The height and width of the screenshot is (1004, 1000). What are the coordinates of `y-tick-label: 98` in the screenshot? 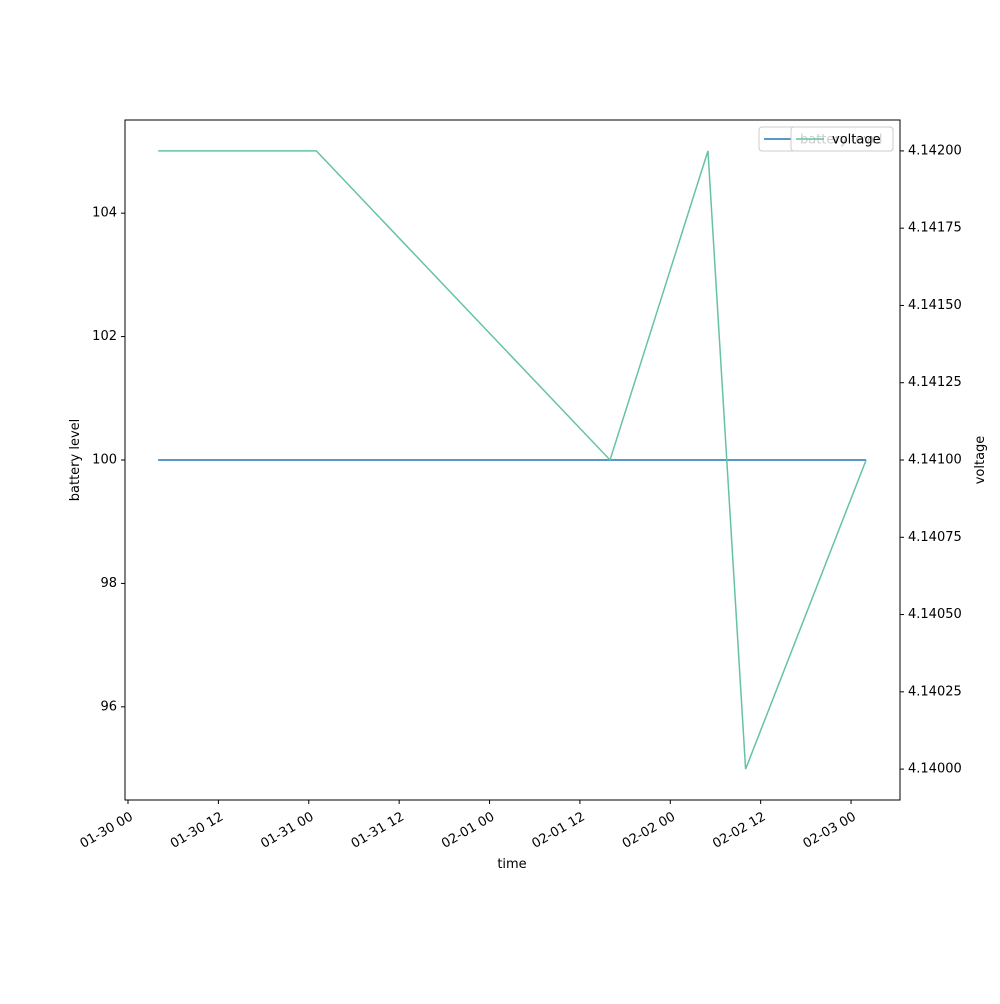 It's located at (108, 583).